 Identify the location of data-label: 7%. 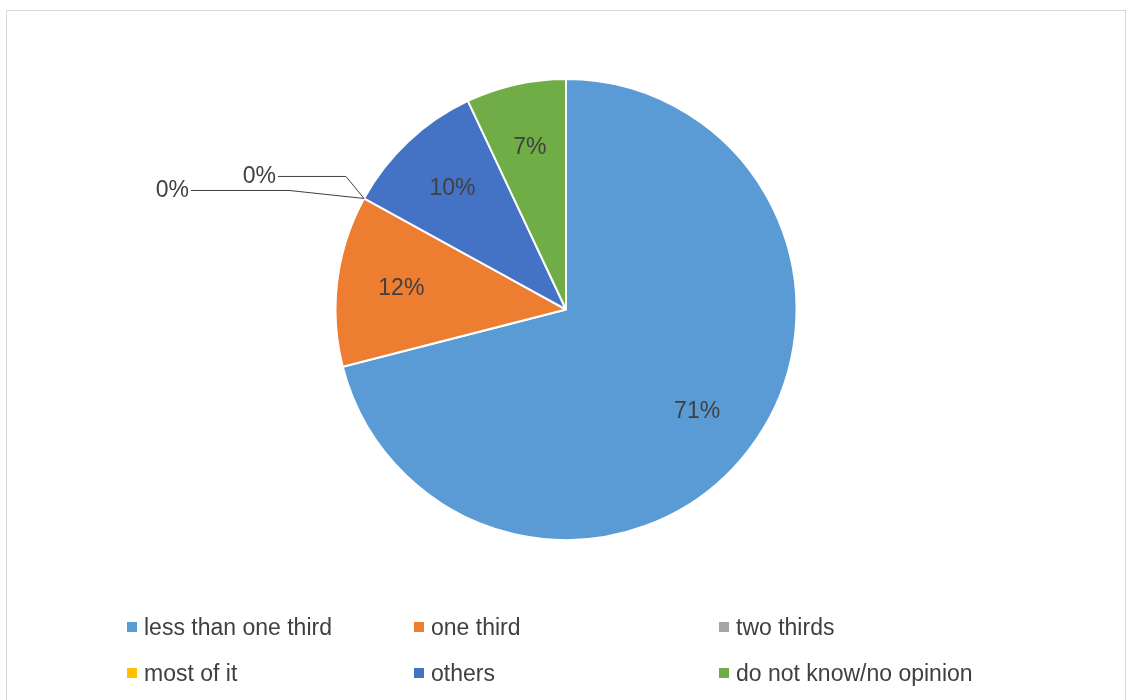
(530, 145).